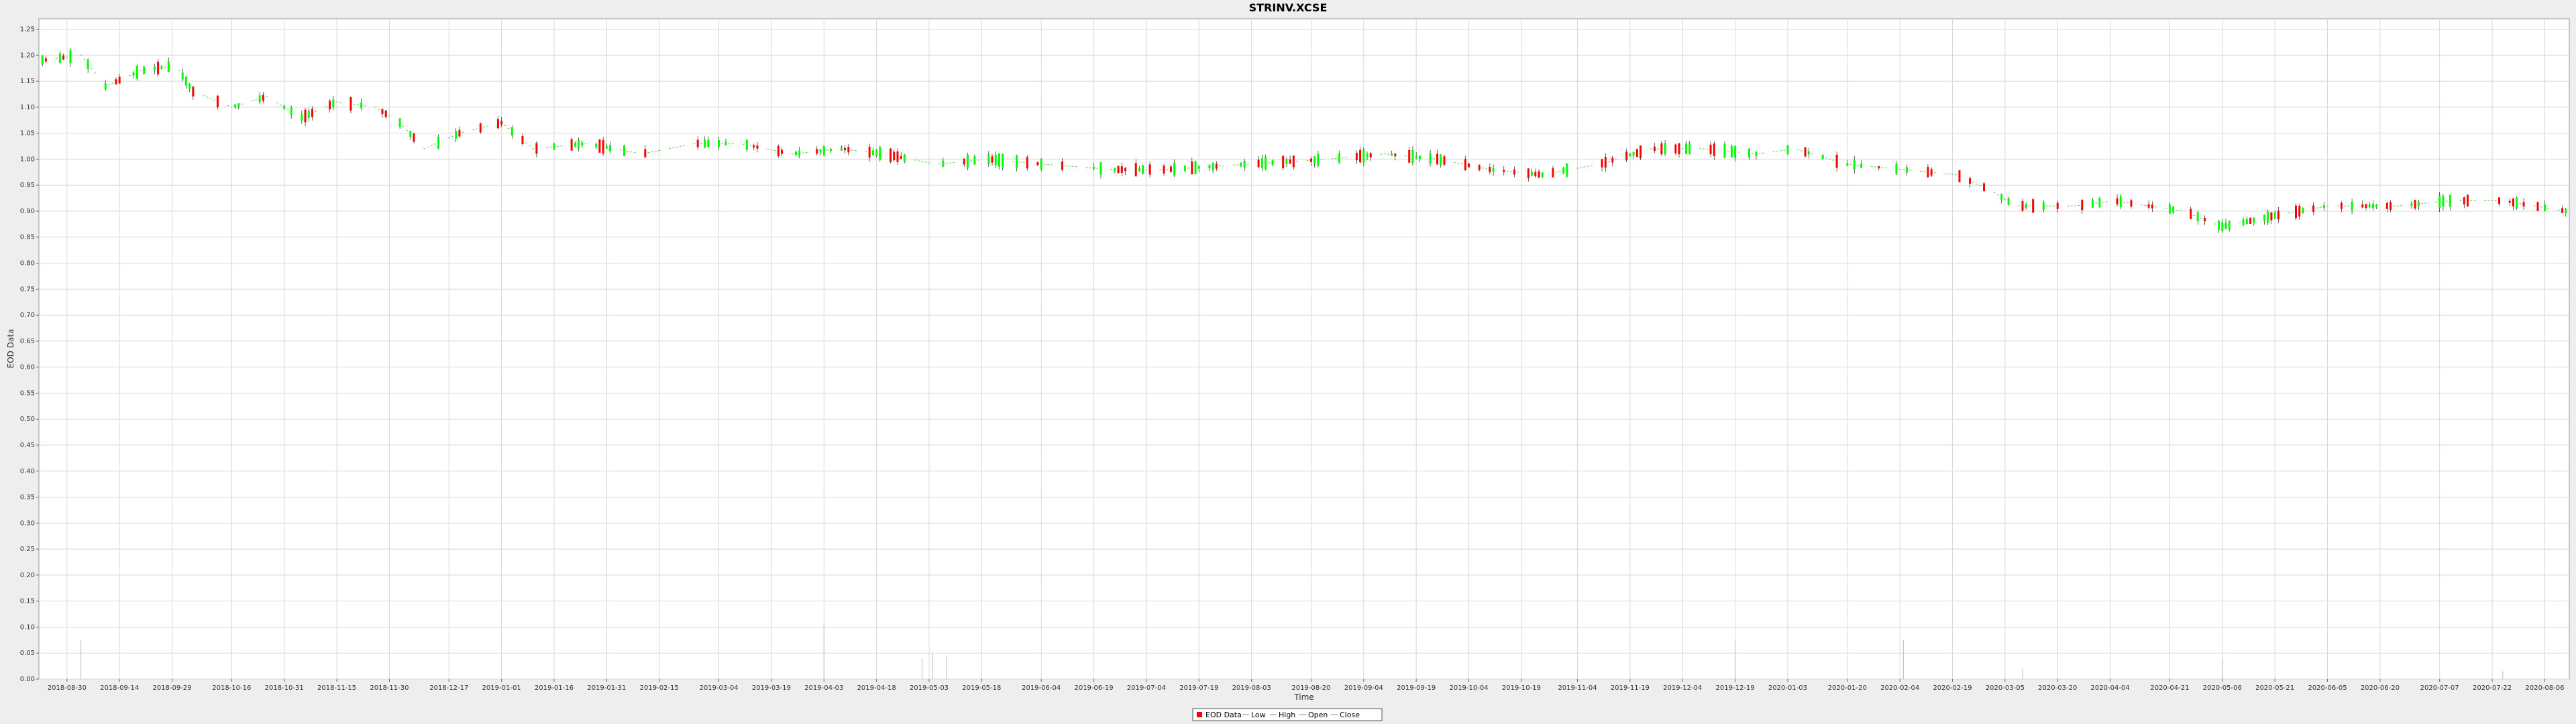 This screenshot has height=724, width=2576. What do you see at coordinates (1787, 688) in the screenshot?
I see `x-tick-label: 2020-01-03` at bounding box center [1787, 688].